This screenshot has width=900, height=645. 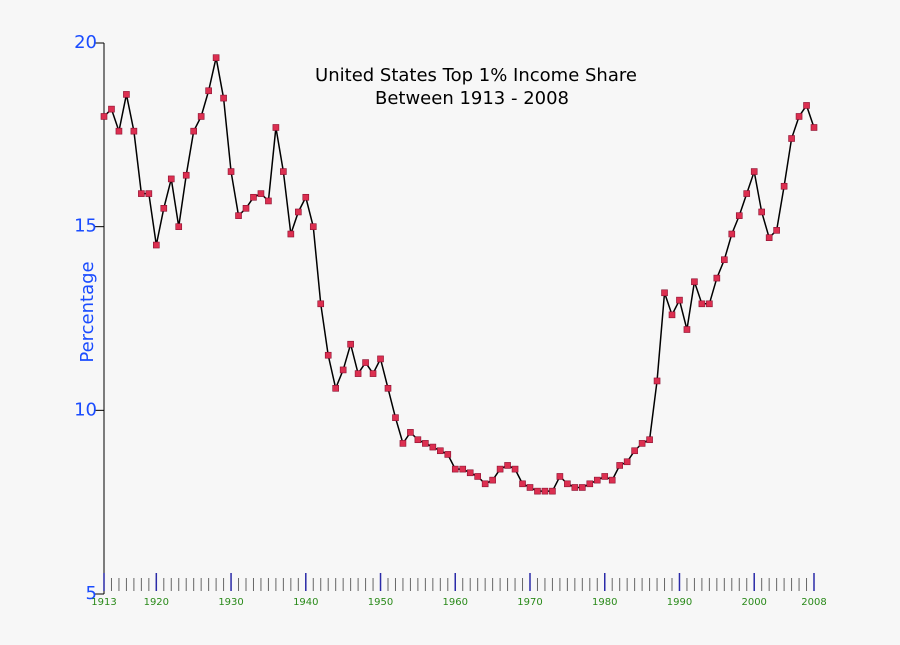 I want to click on x-tick-label: 1940, so click(x=305, y=602).